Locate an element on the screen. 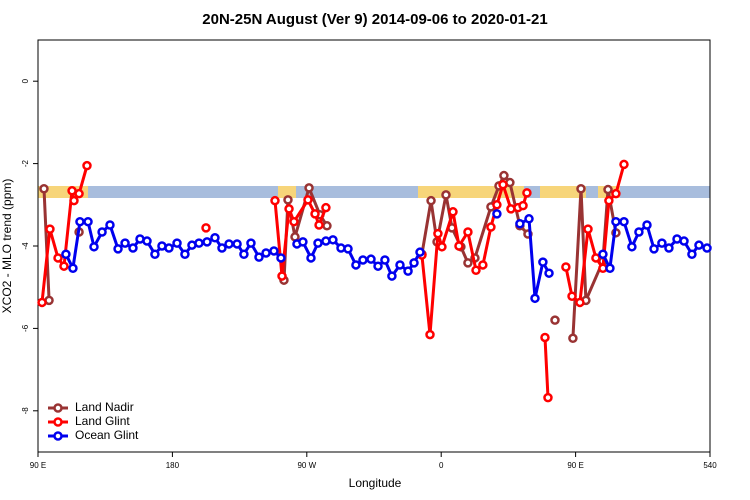 This screenshot has height=500, width=750. legend-label: Land Nadir is located at coordinates (104, 407).